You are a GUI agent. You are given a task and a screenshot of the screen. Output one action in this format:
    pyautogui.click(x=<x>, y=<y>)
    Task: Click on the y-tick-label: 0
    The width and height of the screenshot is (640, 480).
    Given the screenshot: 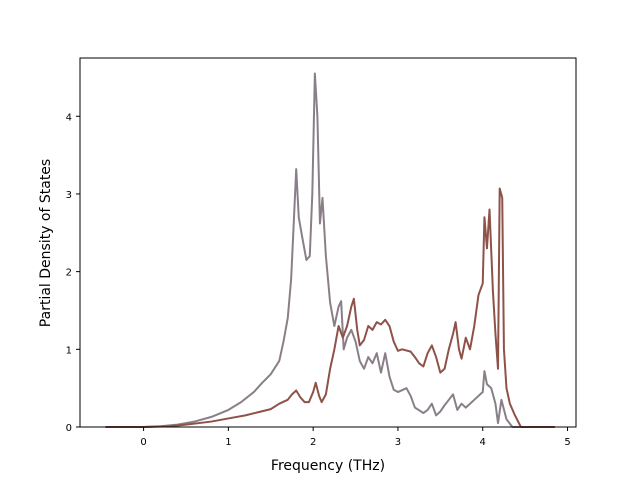 What is the action you would take?
    pyautogui.click(x=69, y=428)
    